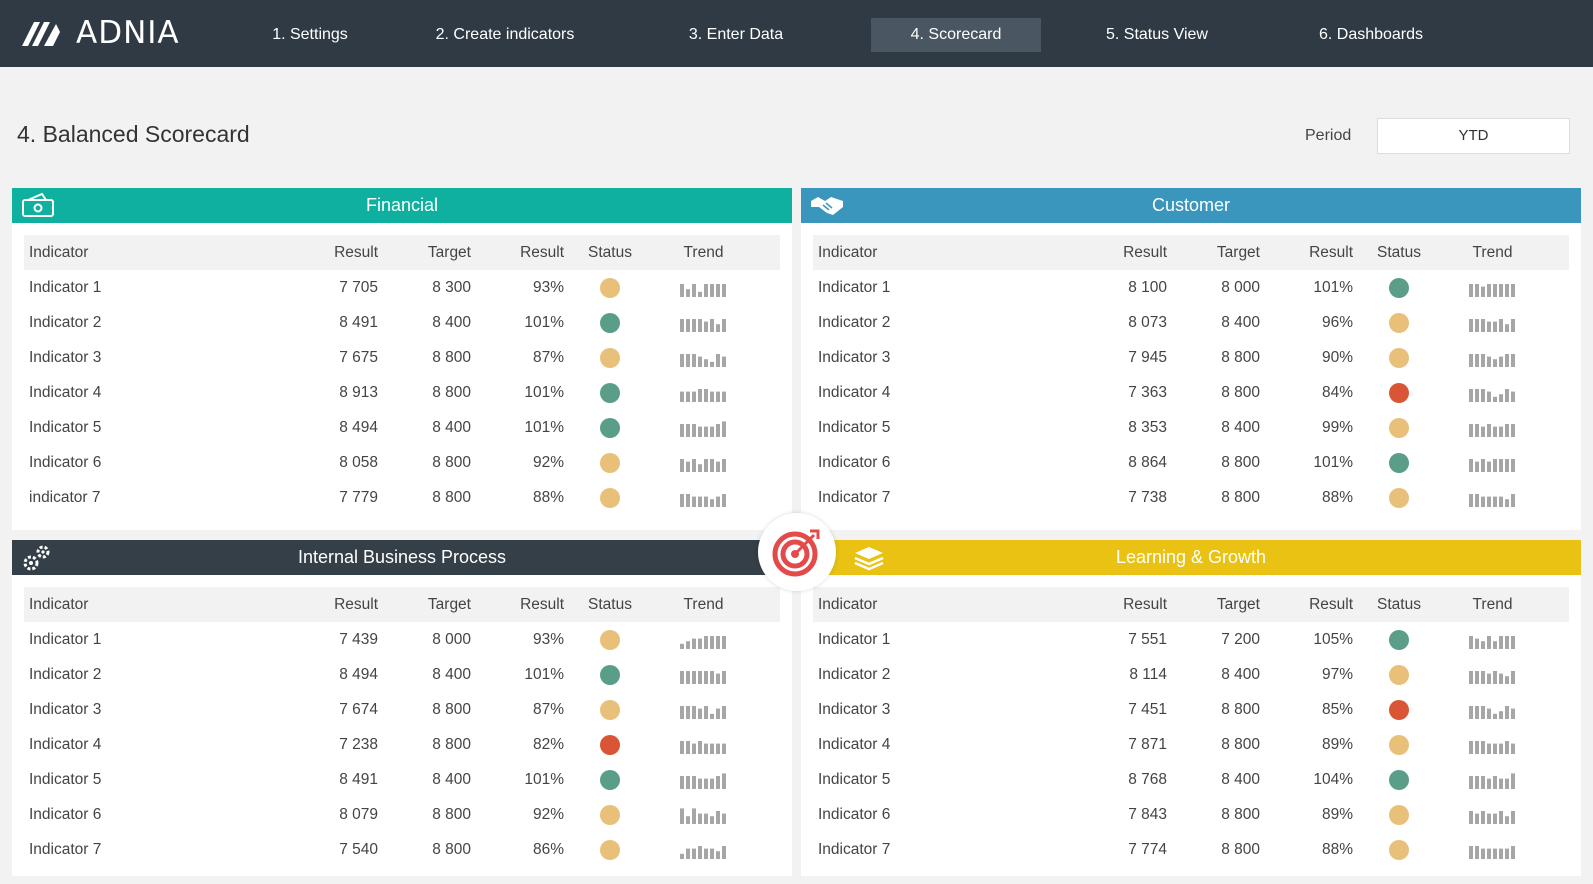  What do you see at coordinates (1191, 357) in the screenshot?
I see `table-row: Indicator 3 7 945 8 800 90%` at bounding box center [1191, 357].